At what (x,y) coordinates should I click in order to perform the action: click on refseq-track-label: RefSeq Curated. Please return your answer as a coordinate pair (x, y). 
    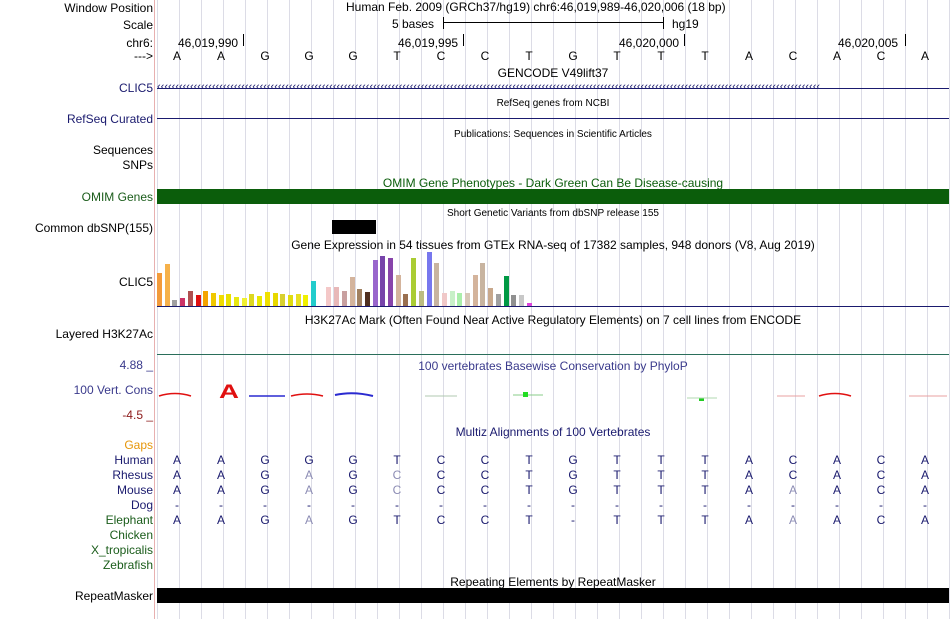
    Looking at the image, I should click on (109, 119).